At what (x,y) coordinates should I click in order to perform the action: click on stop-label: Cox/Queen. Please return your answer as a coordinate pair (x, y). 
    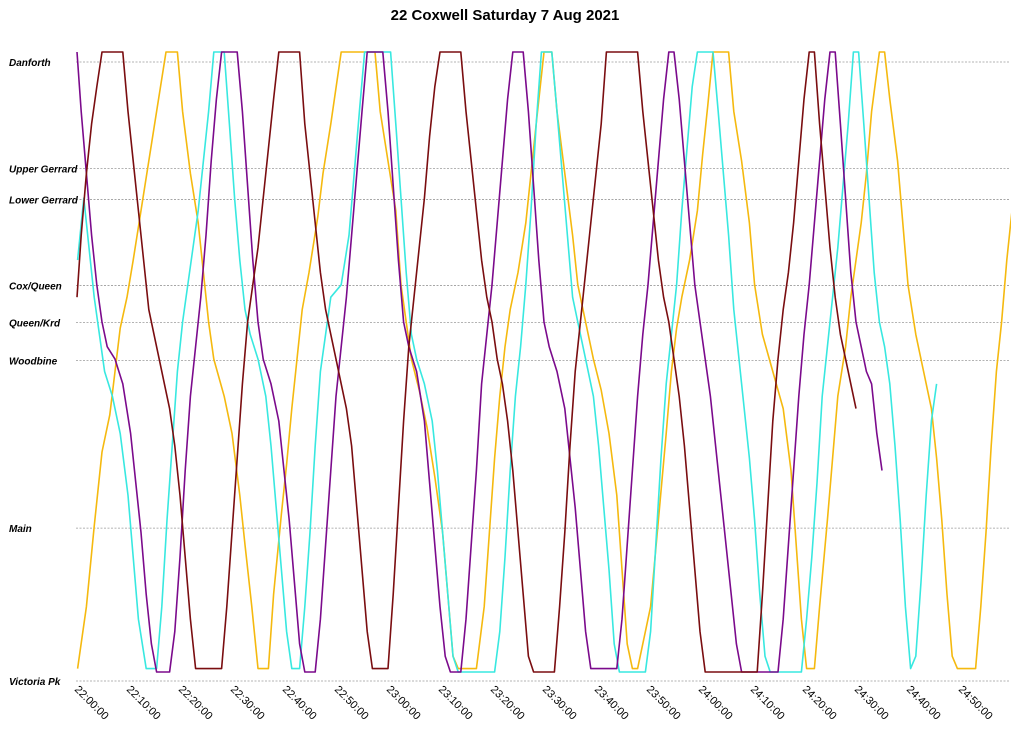
    Looking at the image, I should click on (35, 286).